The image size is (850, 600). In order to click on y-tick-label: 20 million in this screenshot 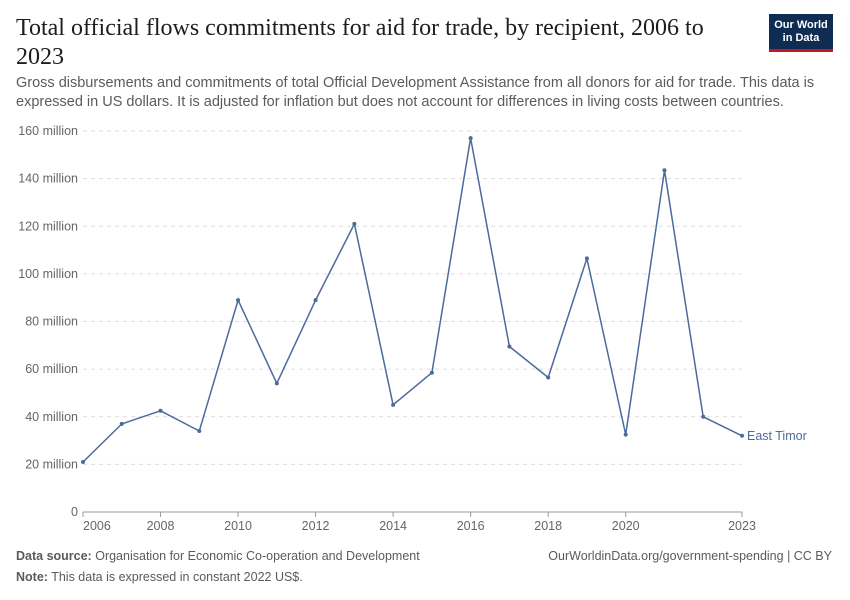, I will do `click(51, 464)`.